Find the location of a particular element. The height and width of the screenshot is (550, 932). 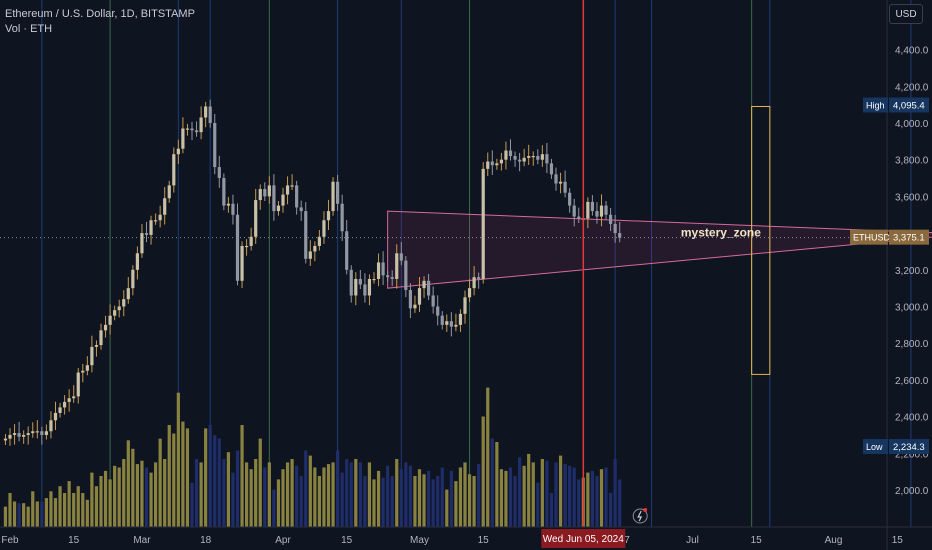

y-tick-label: 4,000.0 is located at coordinates (912, 124).